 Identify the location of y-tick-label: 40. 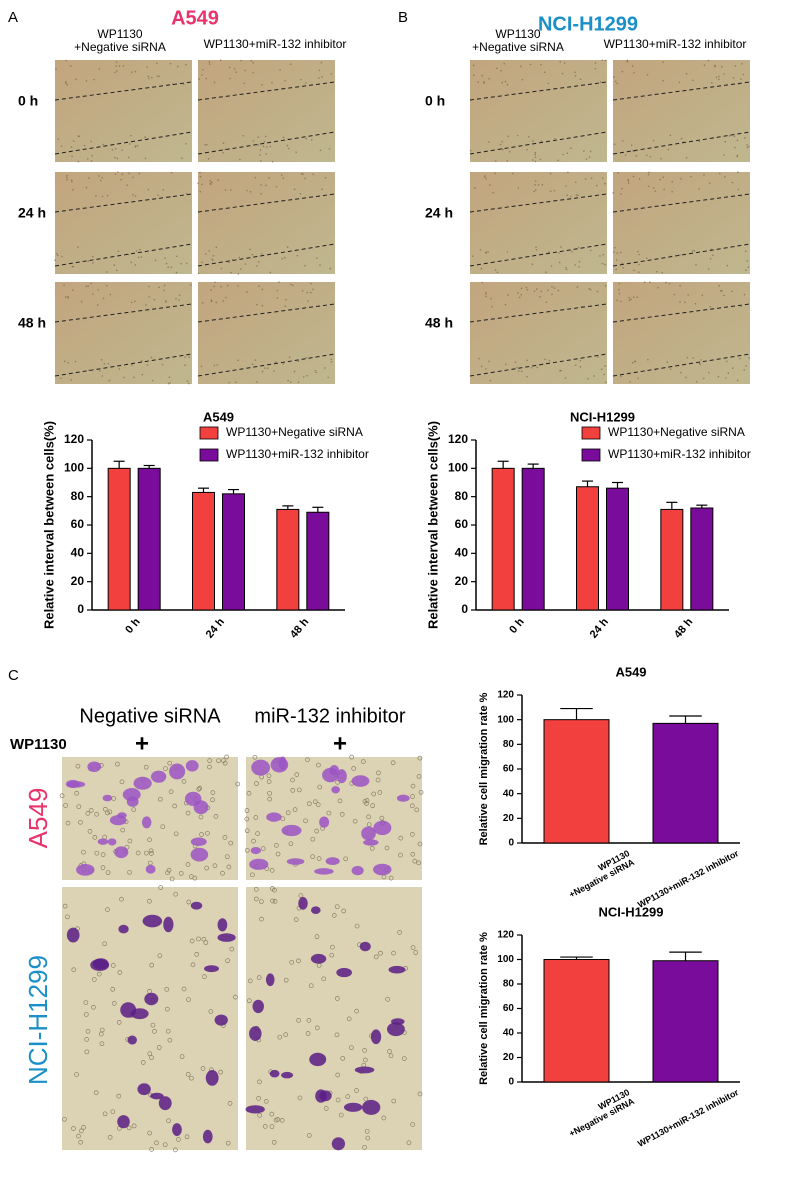
(509, 793).